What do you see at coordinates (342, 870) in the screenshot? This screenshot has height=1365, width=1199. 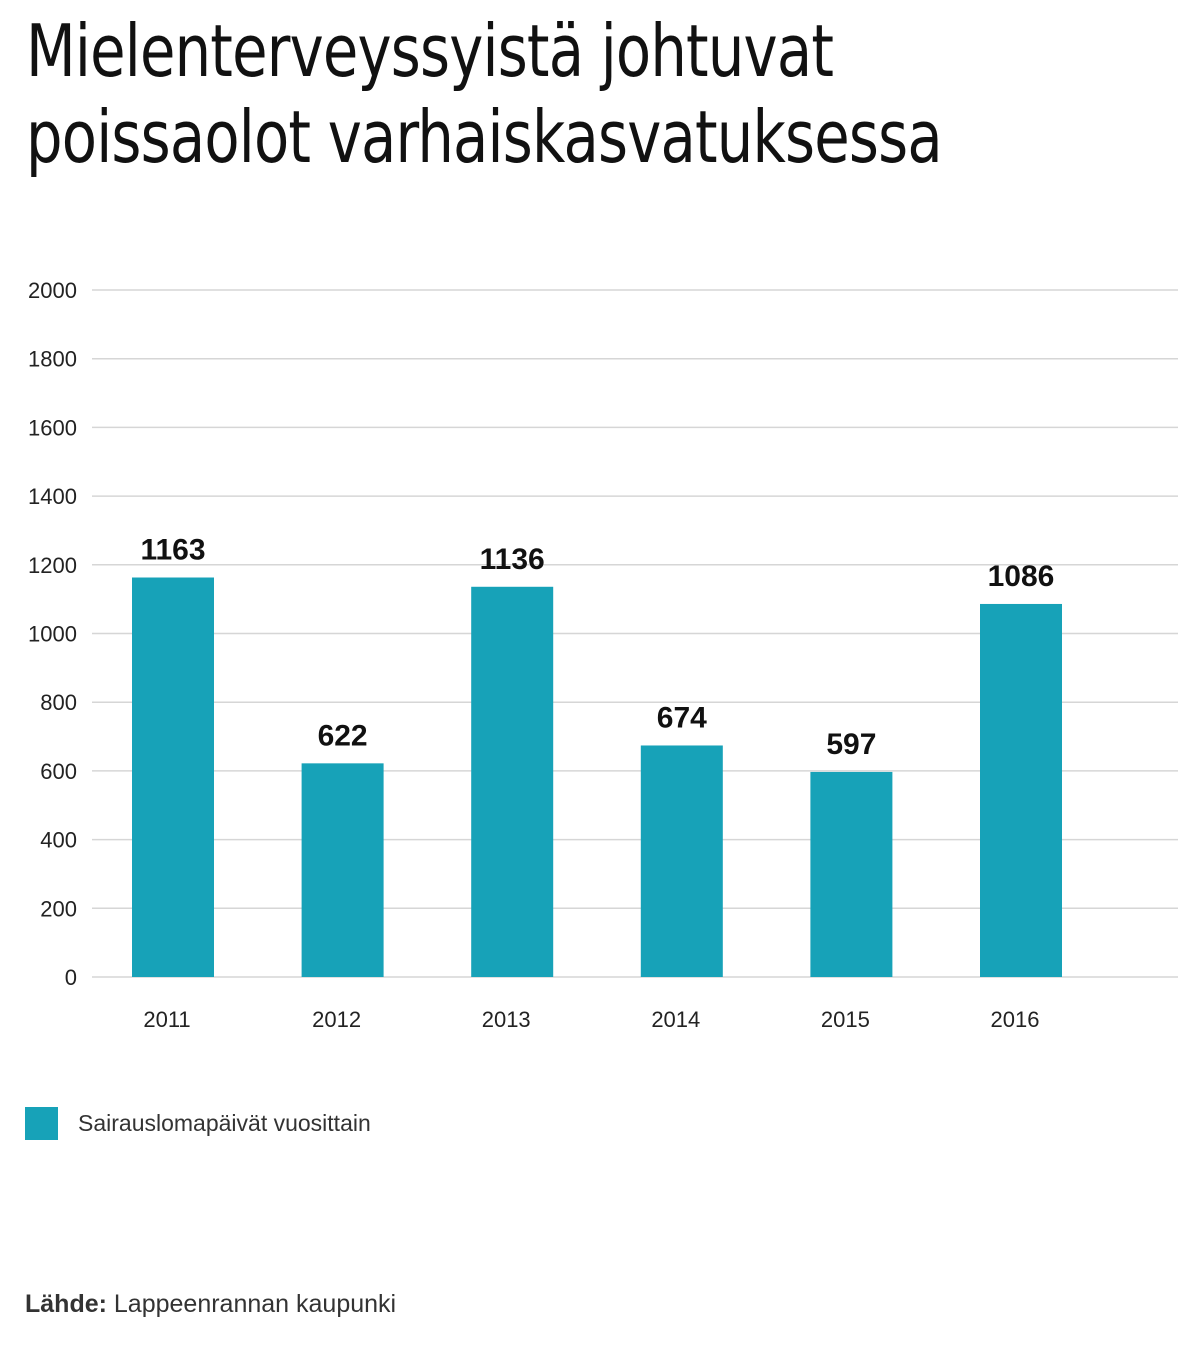 I see `bar-2012` at bounding box center [342, 870].